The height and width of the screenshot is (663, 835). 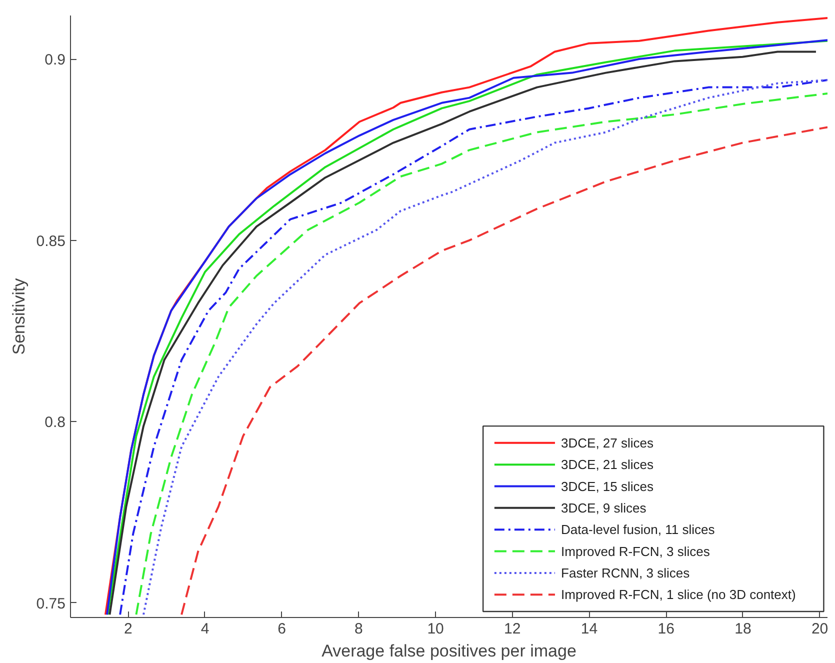 I want to click on legend-label: Data-level fusion, 11 slices, so click(x=638, y=530).